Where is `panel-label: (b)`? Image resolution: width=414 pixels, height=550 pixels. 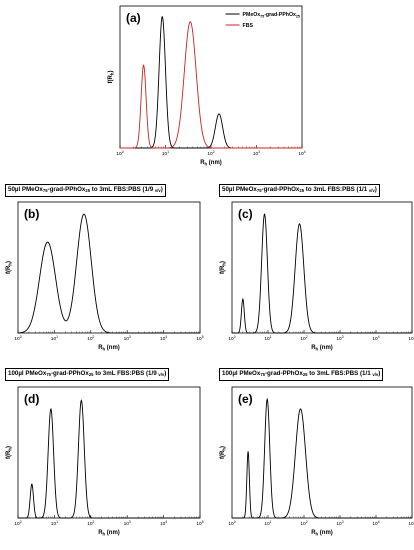 panel-label: (b) is located at coordinates (31, 214).